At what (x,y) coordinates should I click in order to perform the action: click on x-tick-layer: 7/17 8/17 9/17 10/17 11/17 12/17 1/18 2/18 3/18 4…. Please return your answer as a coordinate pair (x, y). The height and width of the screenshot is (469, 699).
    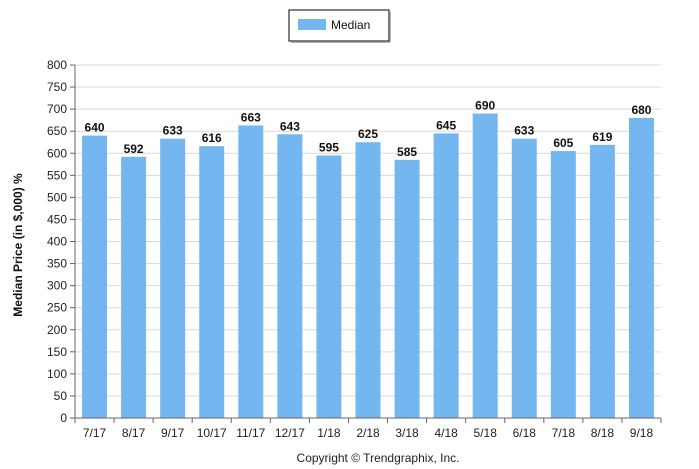
    Looking at the image, I should click on (368, 429).